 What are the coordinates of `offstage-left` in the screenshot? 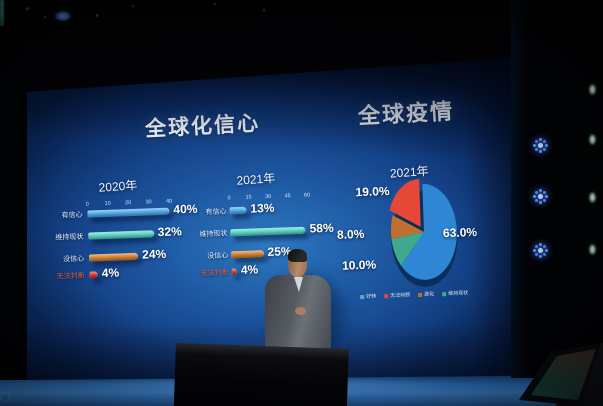 It's located at (13, 190).